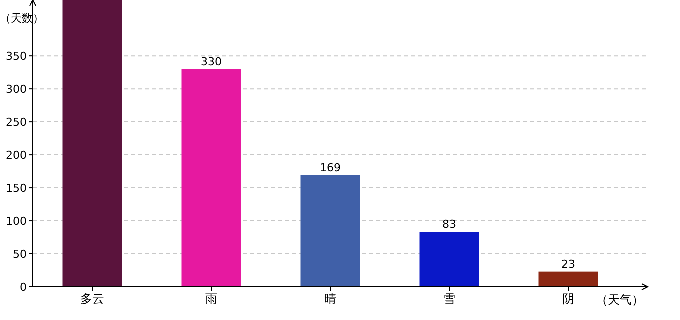 Image resolution: width=680 pixels, height=320 pixels. I want to click on x-tick-label: 雨, so click(212, 299).